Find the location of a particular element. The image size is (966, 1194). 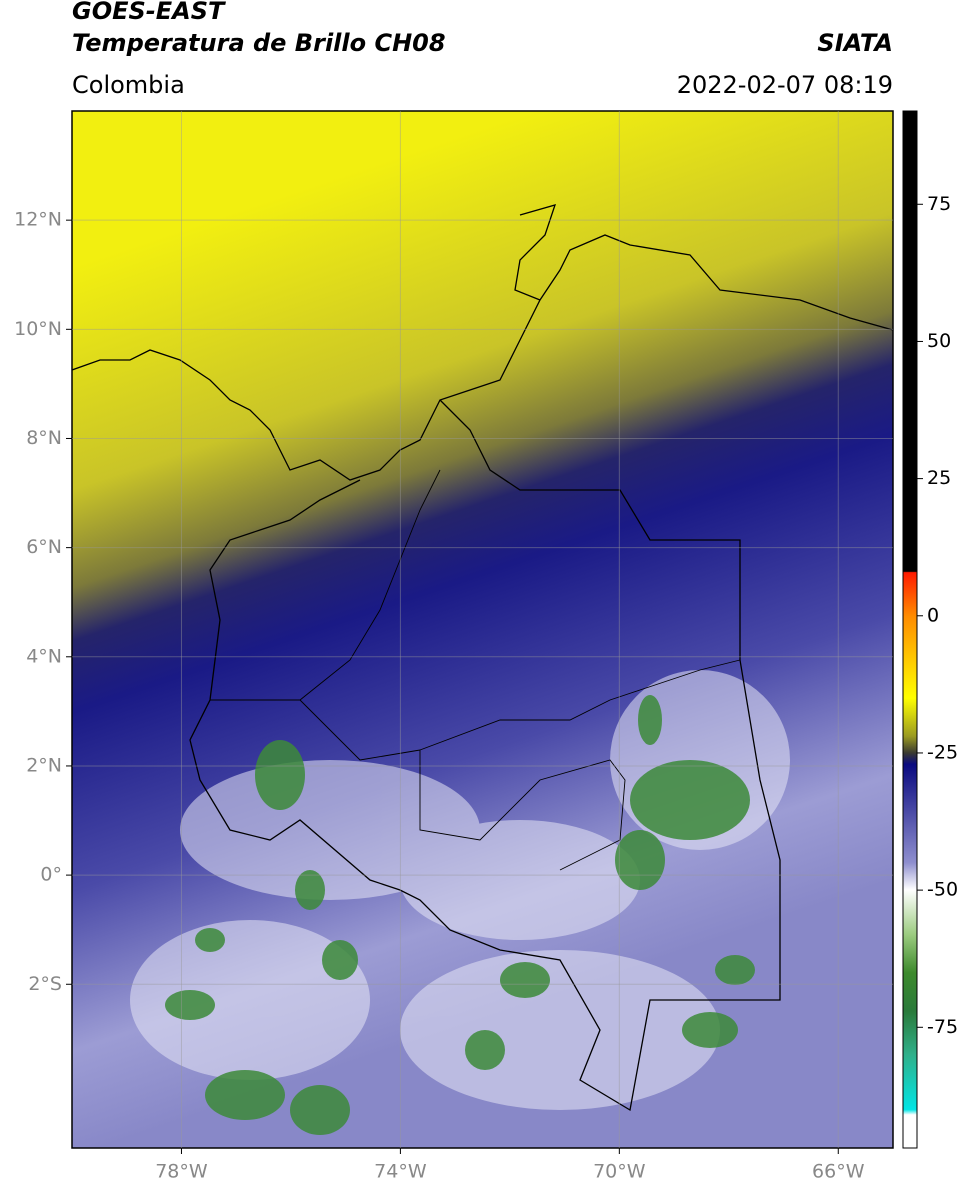

lat-tick-label: 2°S is located at coordinates (45, 984).